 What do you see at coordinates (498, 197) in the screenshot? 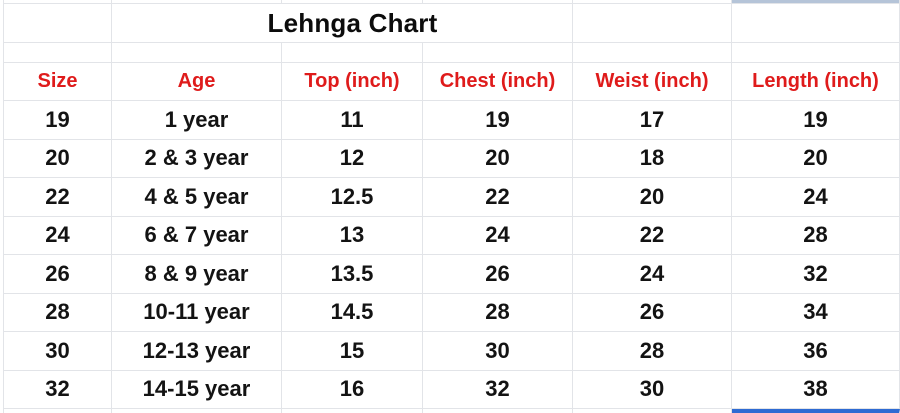
I see `cell-chest-inch-row3: 22` at bounding box center [498, 197].